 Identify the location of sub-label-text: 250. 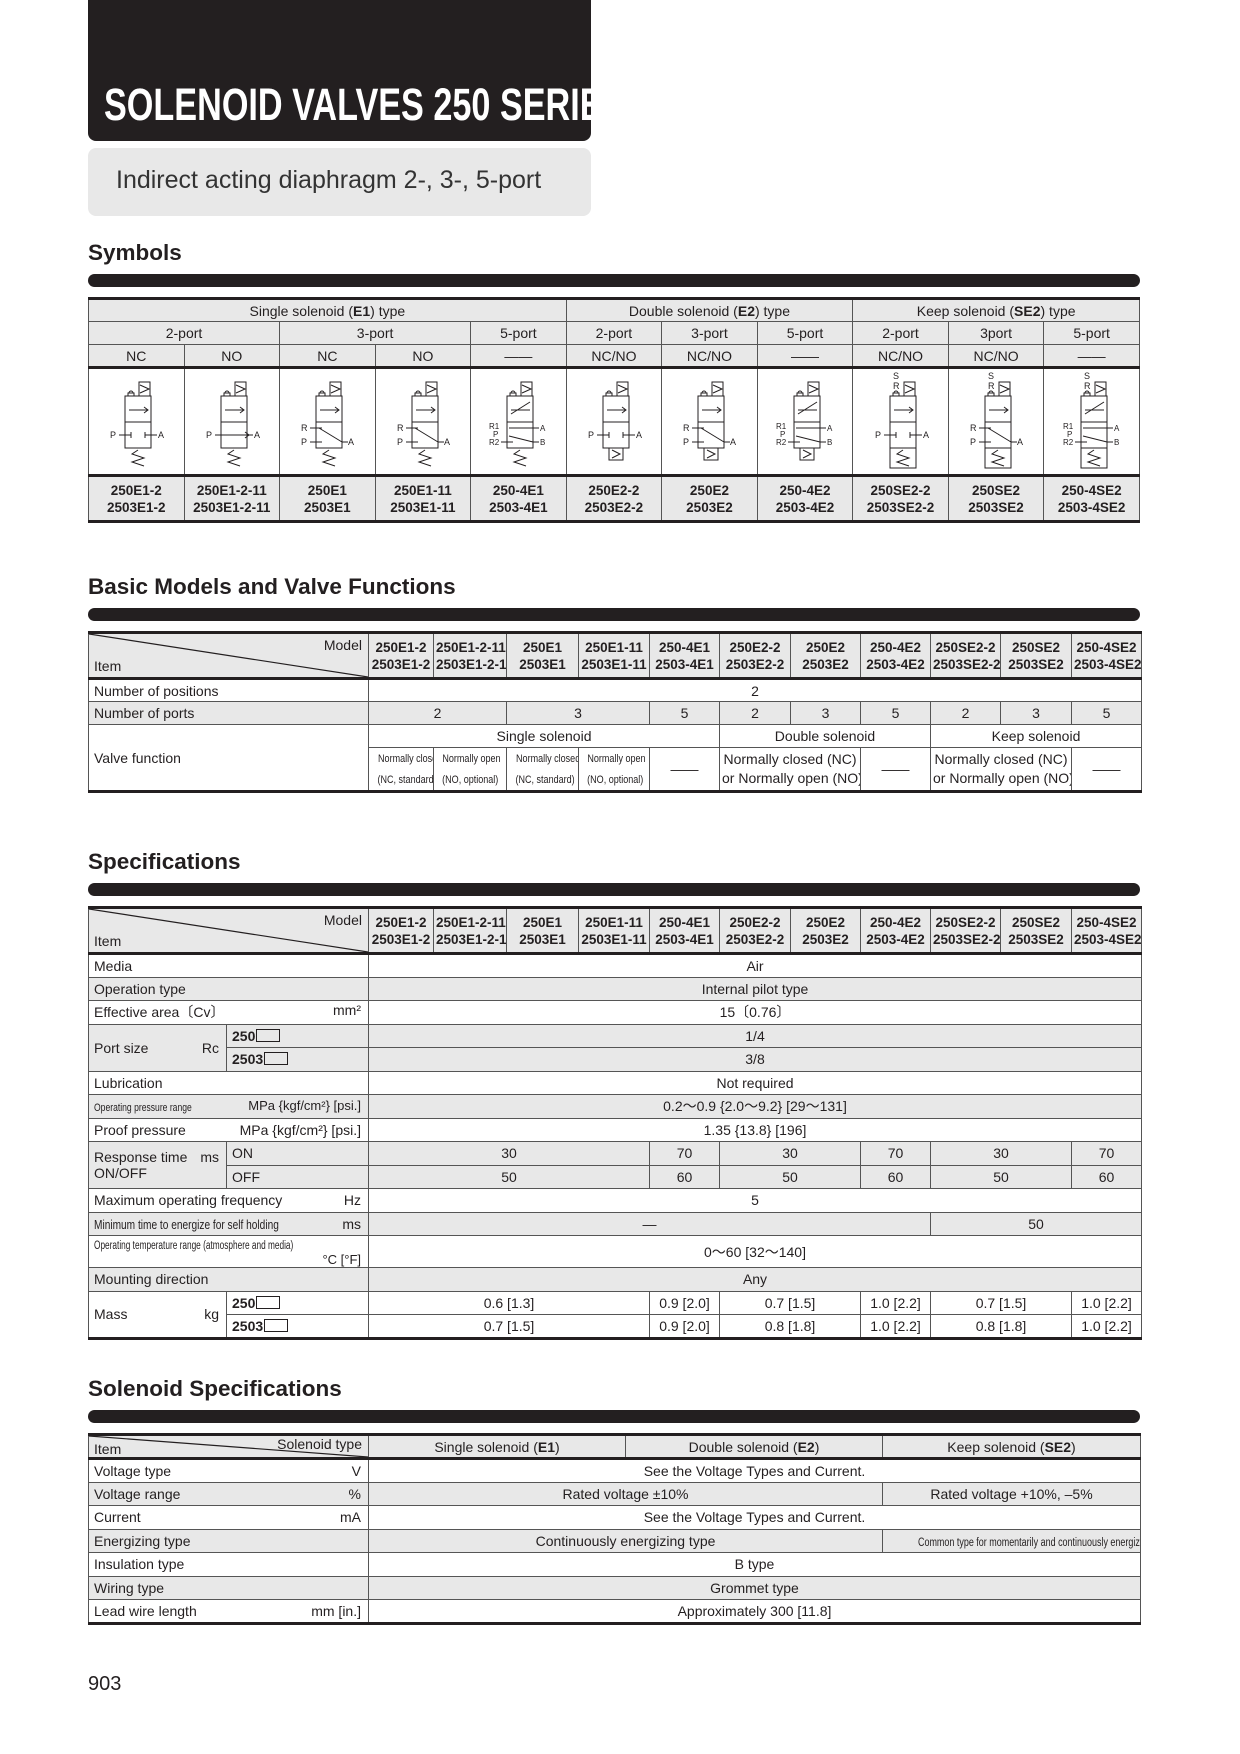
(244, 1035).